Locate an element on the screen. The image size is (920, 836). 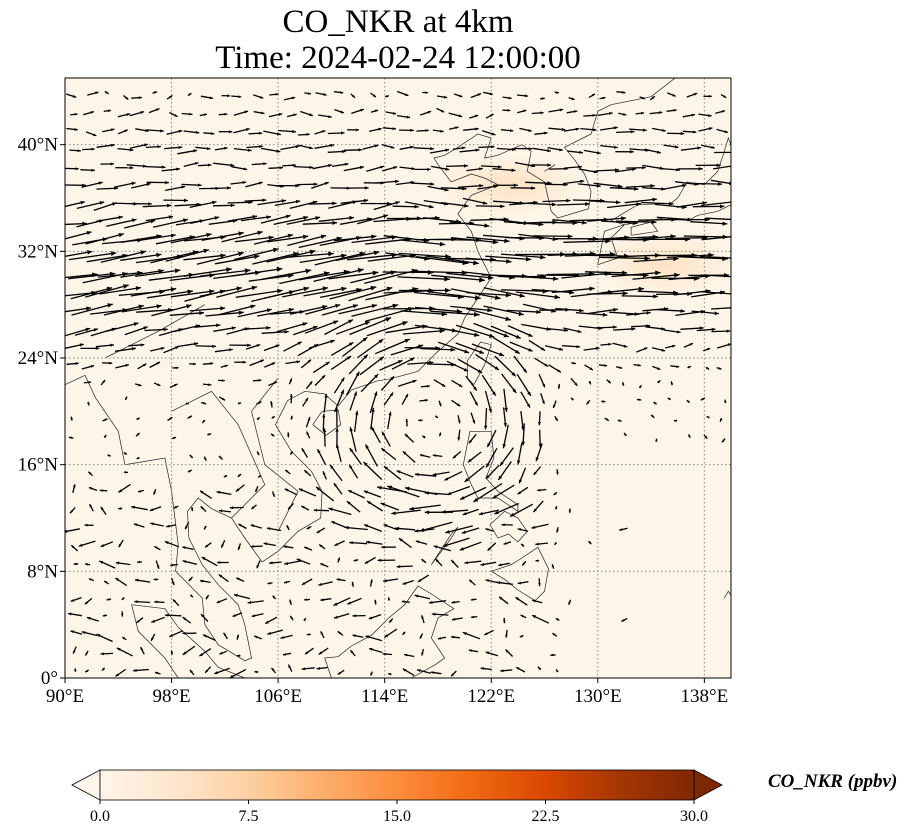
border-line is located at coordinates (218, 454).